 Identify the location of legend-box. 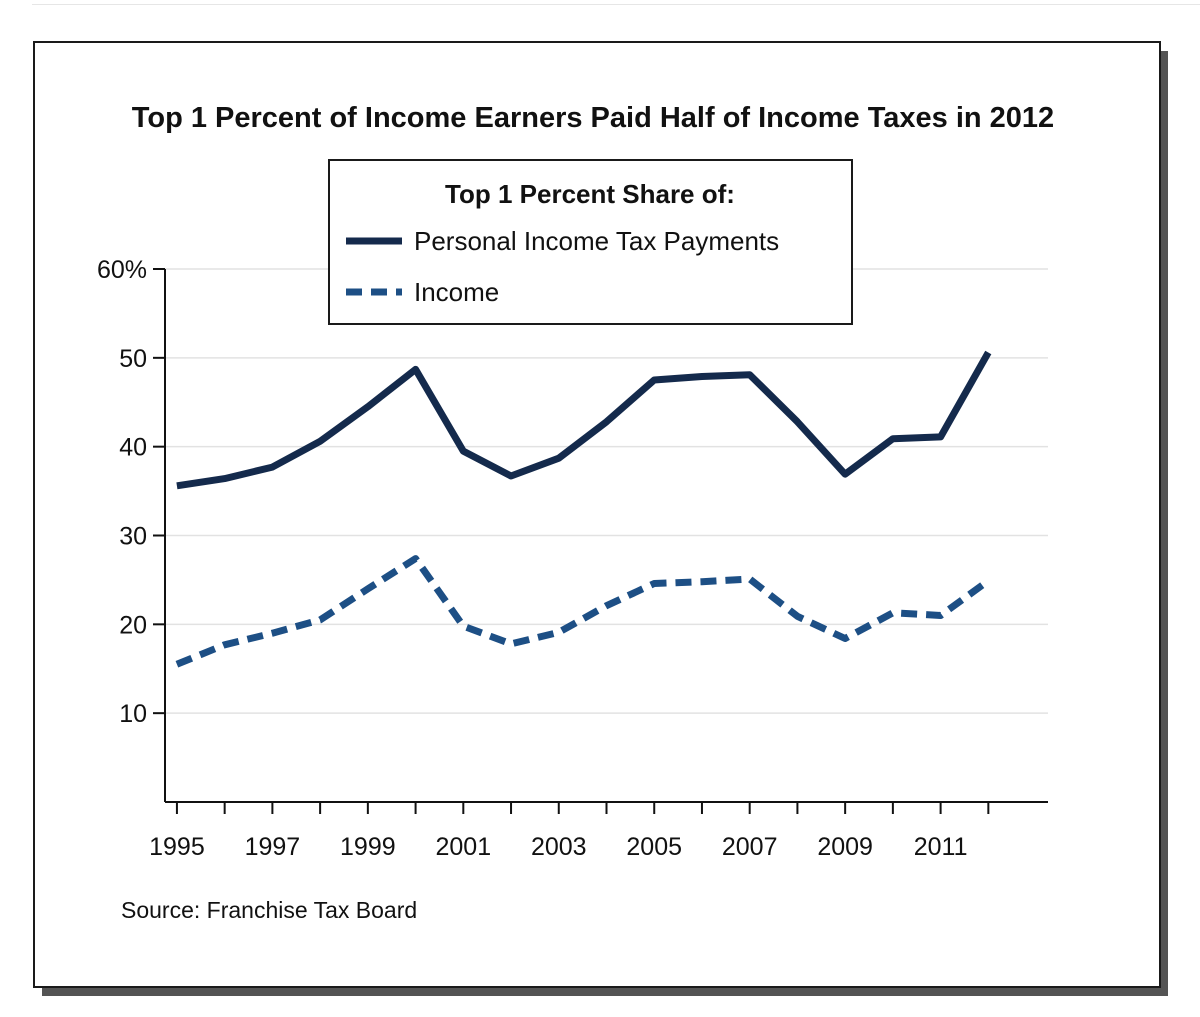
(590, 242).